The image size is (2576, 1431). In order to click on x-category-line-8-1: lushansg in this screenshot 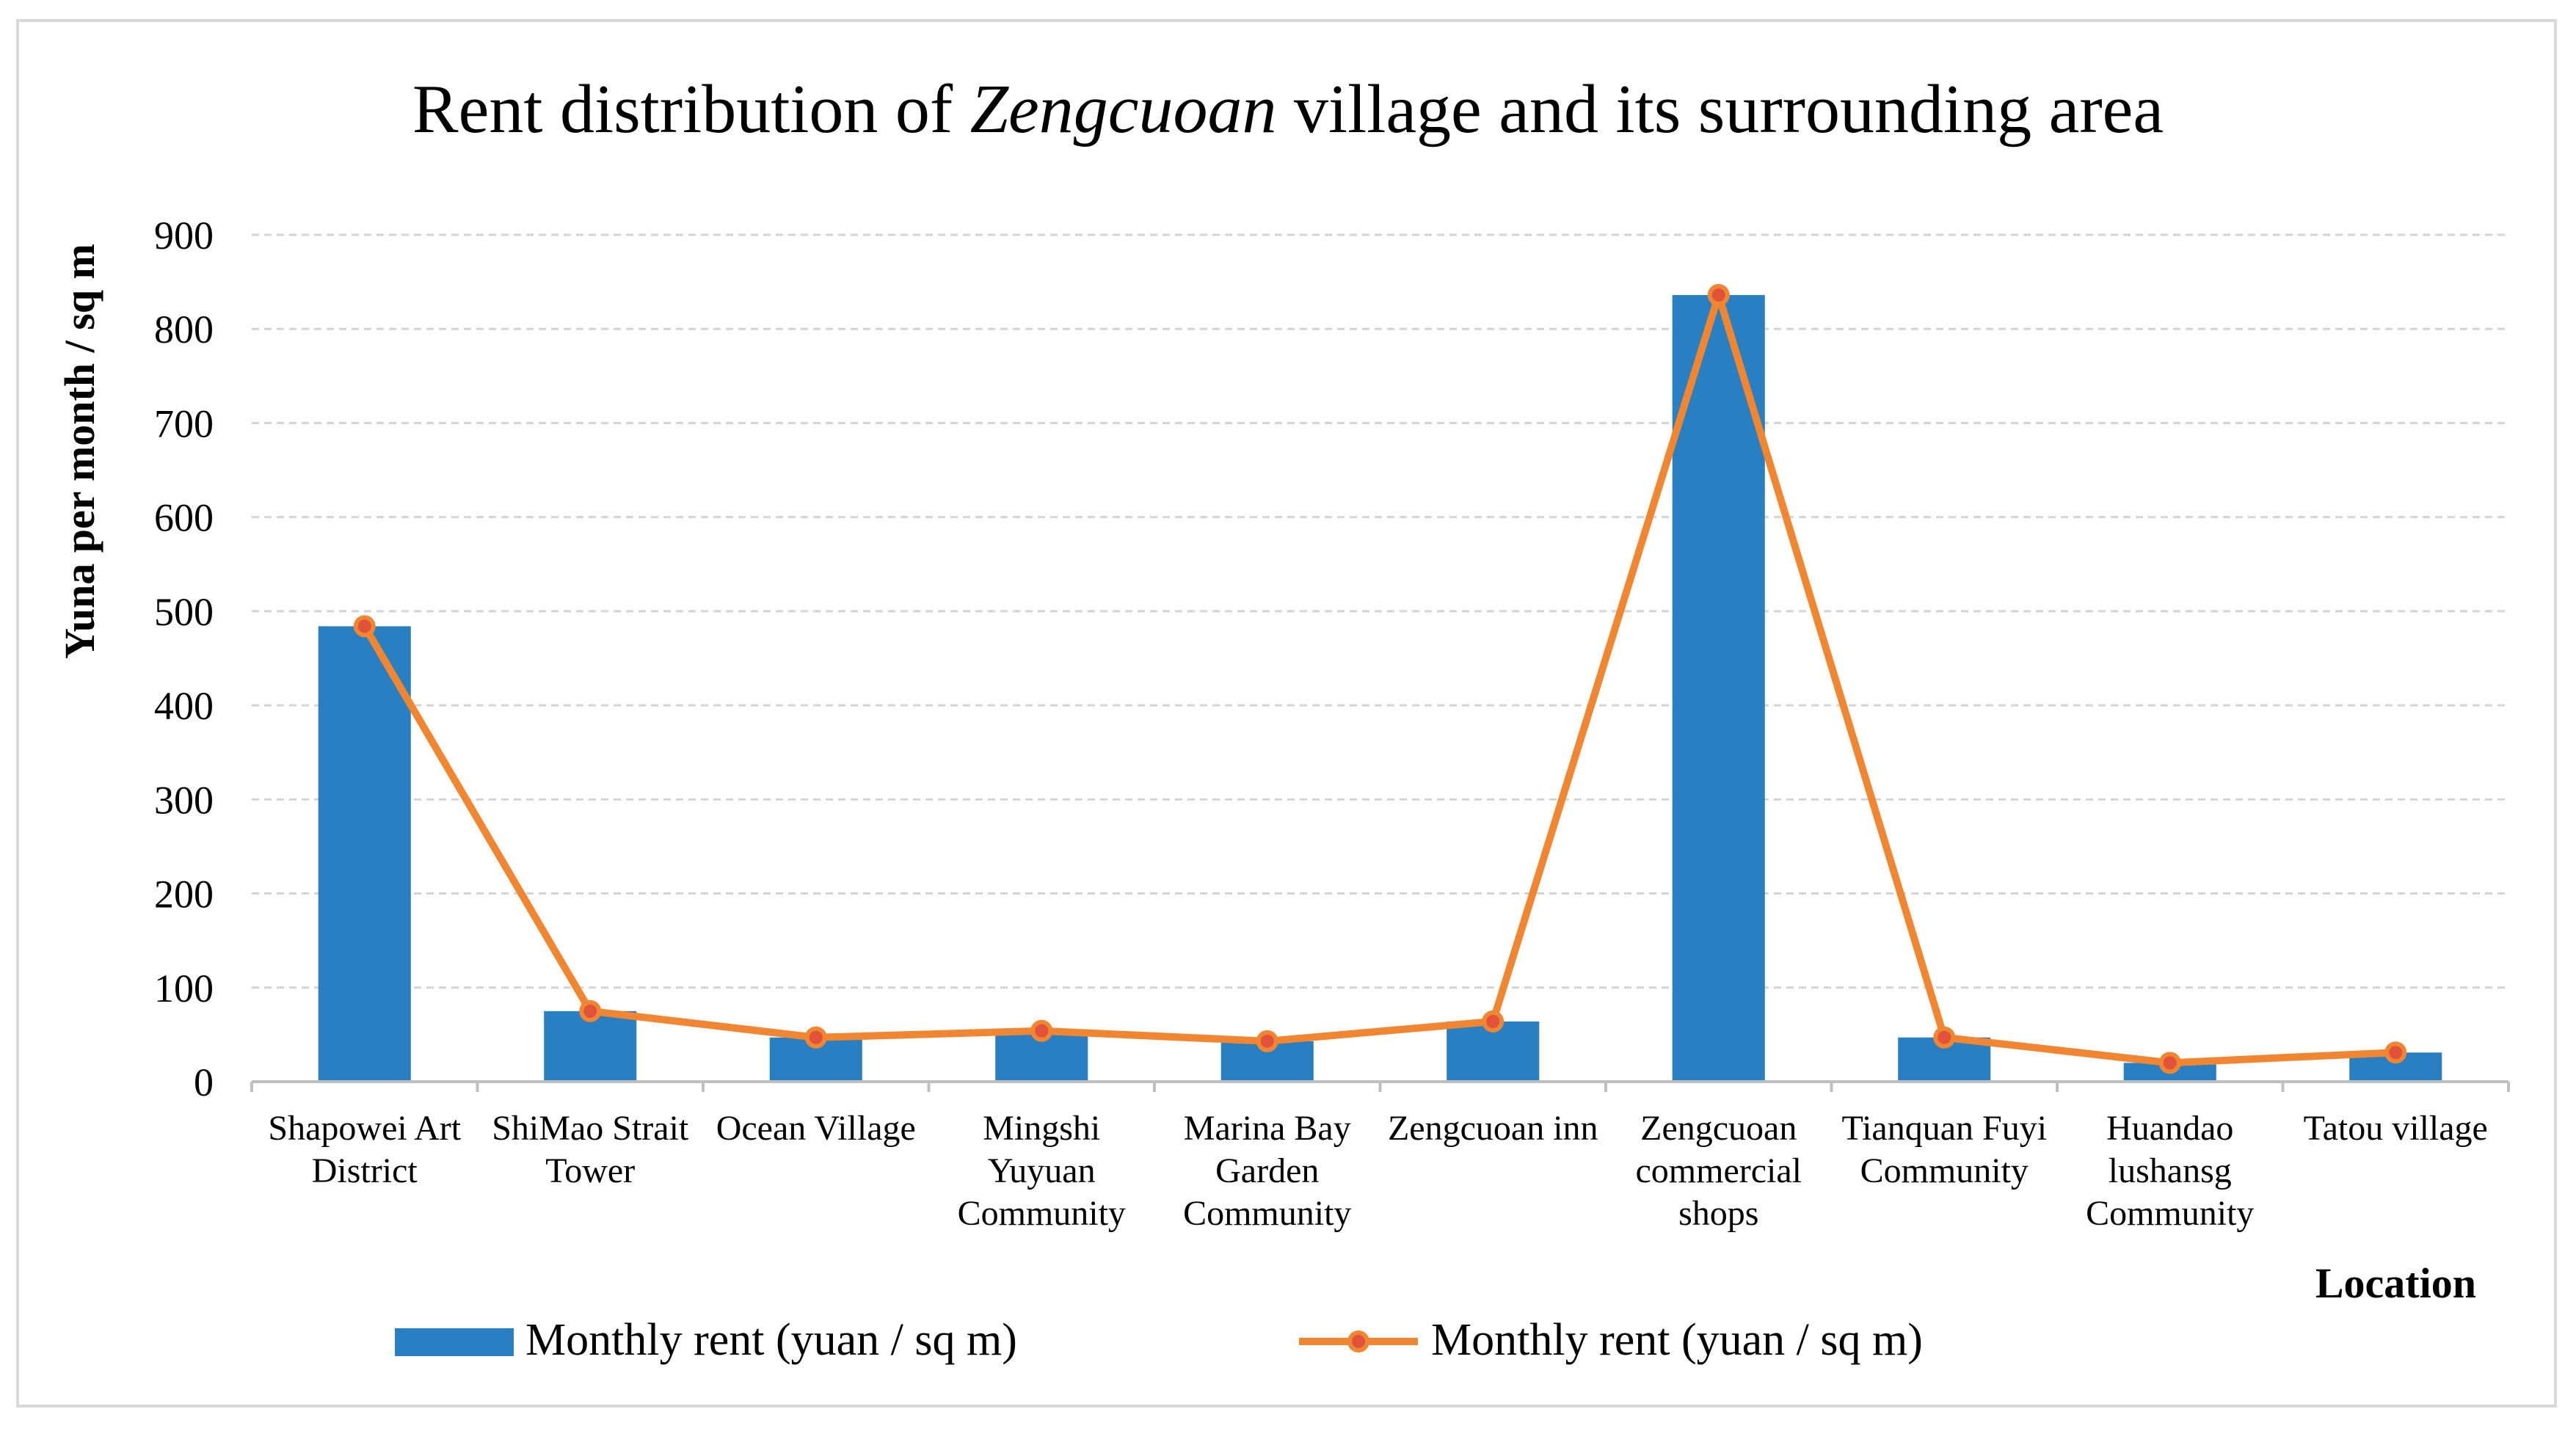, I will do `click(2170, 1170)`.